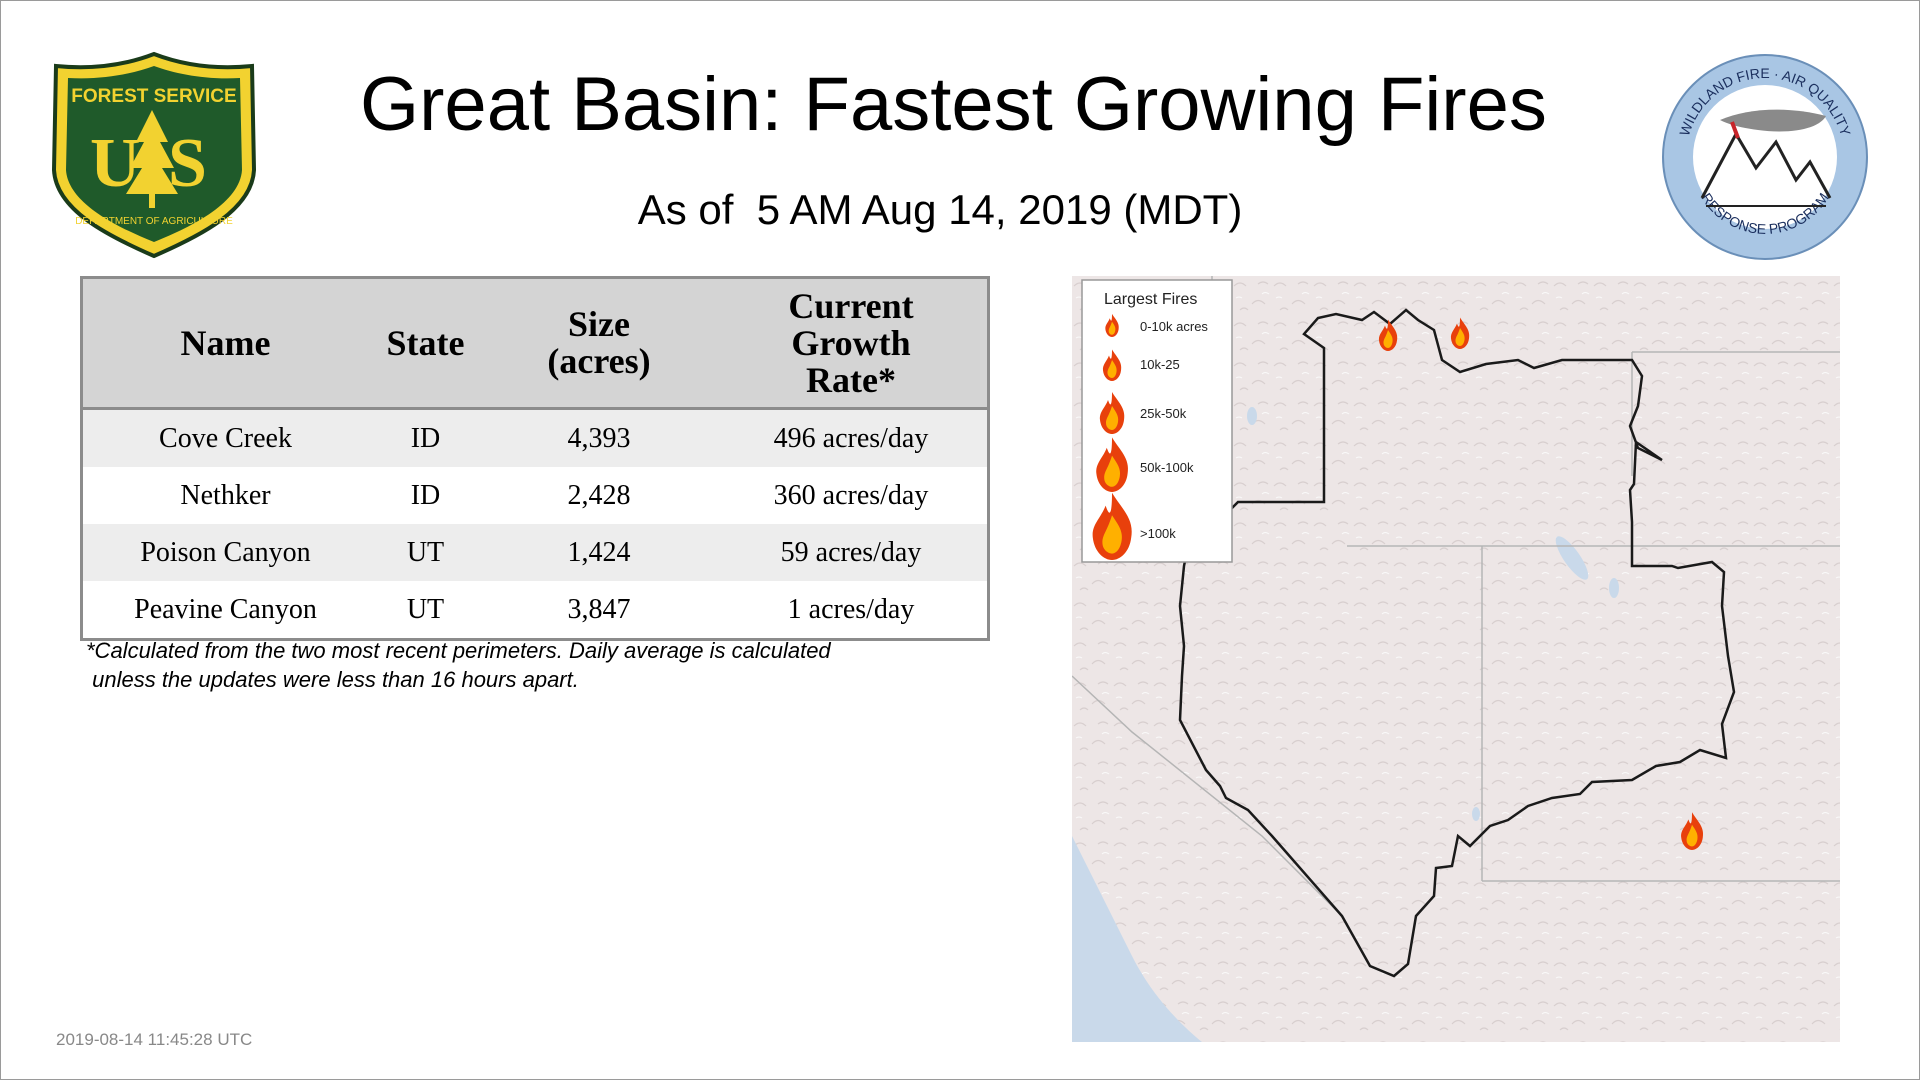 The height and width of the screenshot is (1080, 1920). What do you see at coordinates (953, 104) in the screenshot?
I see `page-title: Great Basin: Fastest Growing Fires` at bounding box center [953, 104].